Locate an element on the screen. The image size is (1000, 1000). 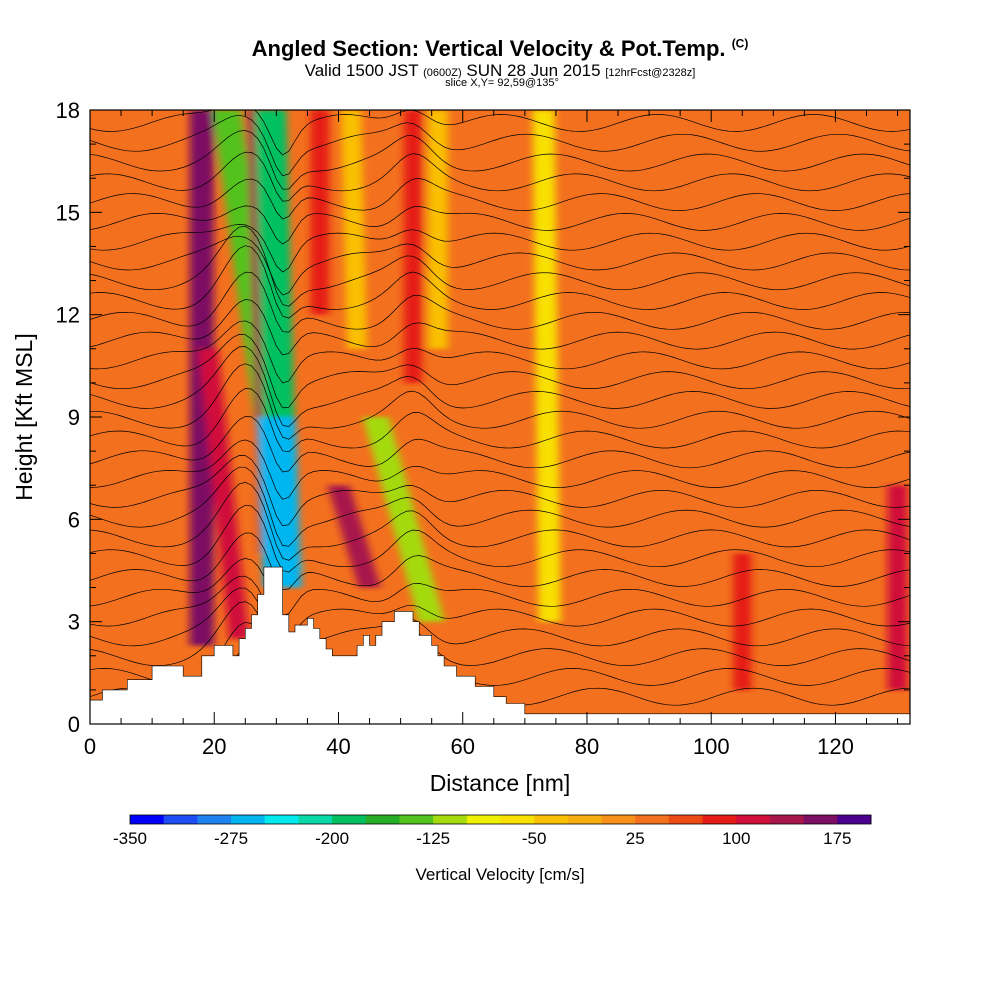
y-tick-label: 0 is located at coordinates (74, 724).